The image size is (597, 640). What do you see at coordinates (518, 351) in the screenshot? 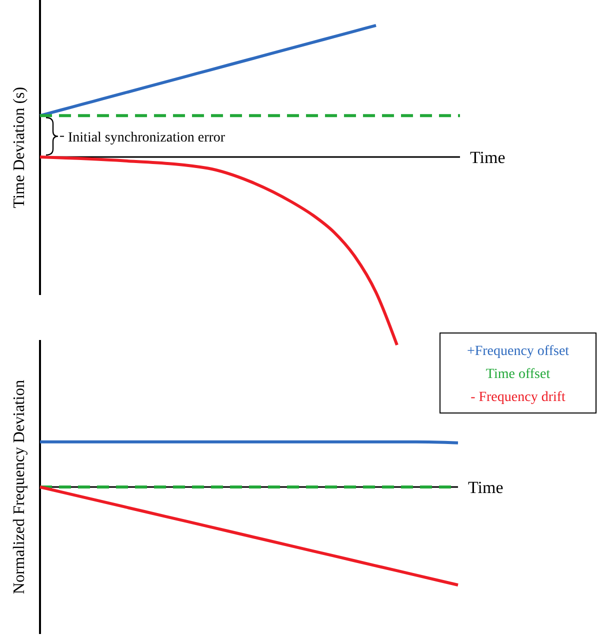
I see `text: +Frequency offset` at bounding box center [518, 351].